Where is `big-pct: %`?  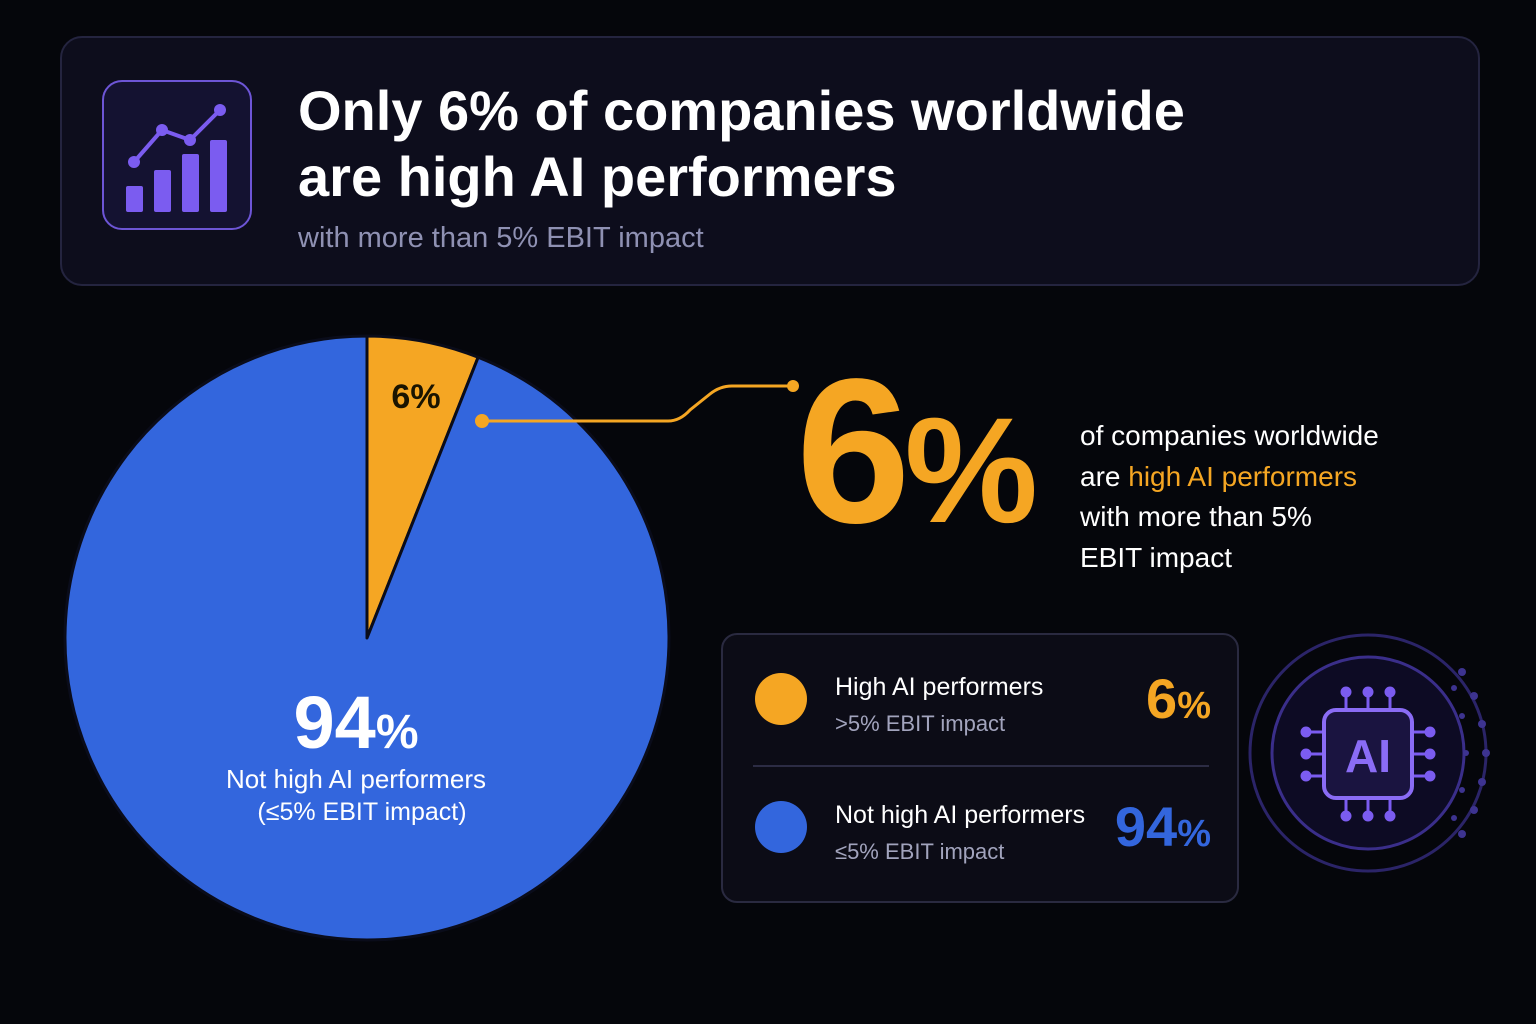
big-pct: % is located at coordinates (397, 732).